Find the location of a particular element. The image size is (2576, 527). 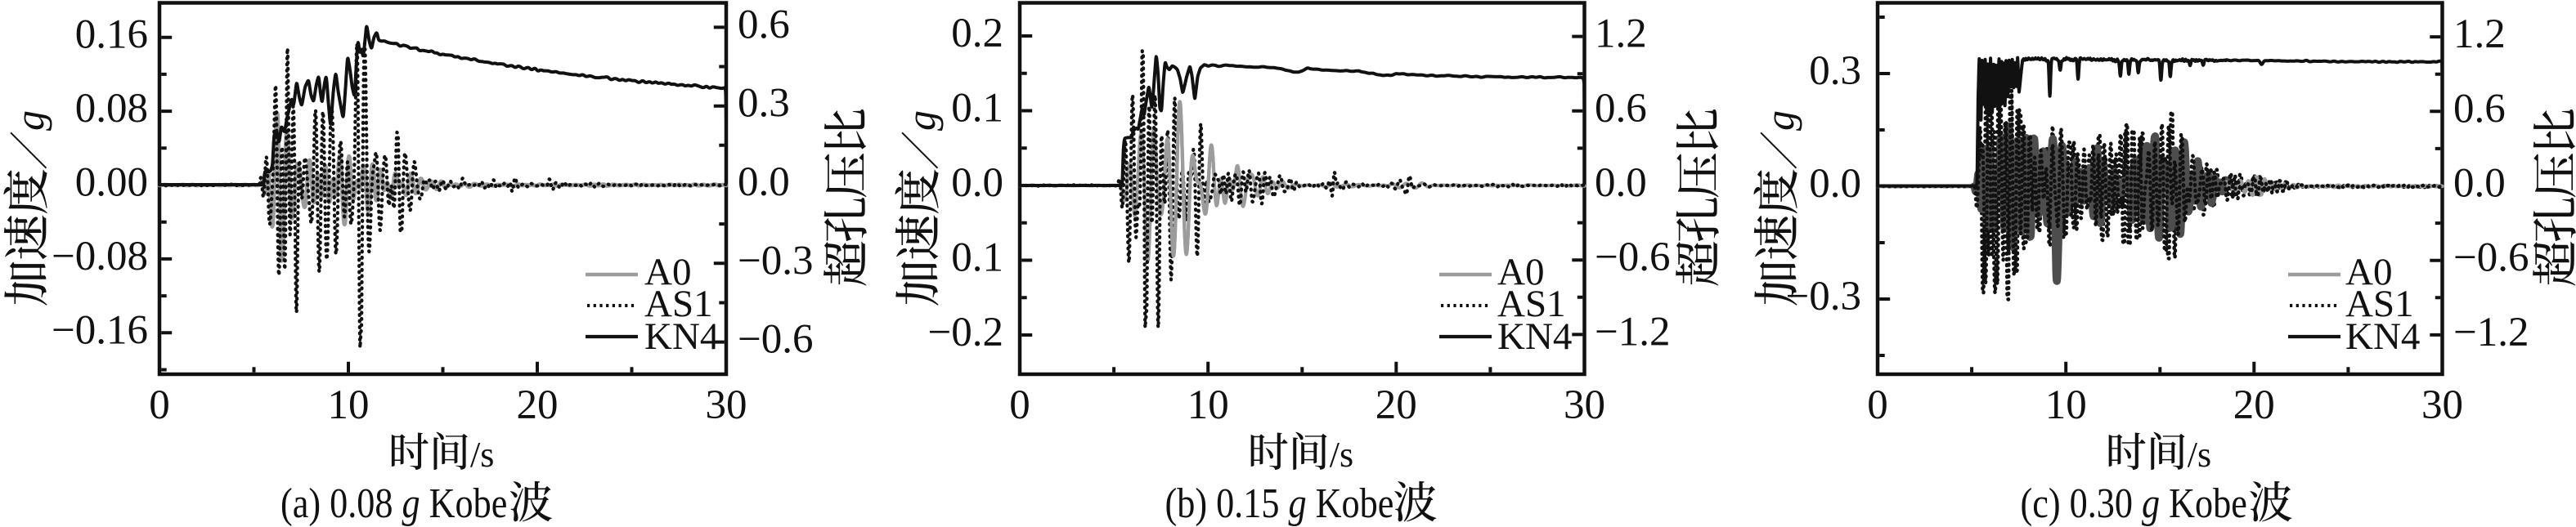

svg-text: (a) 0.08 g Kobe is located at coordinates (394, 503).